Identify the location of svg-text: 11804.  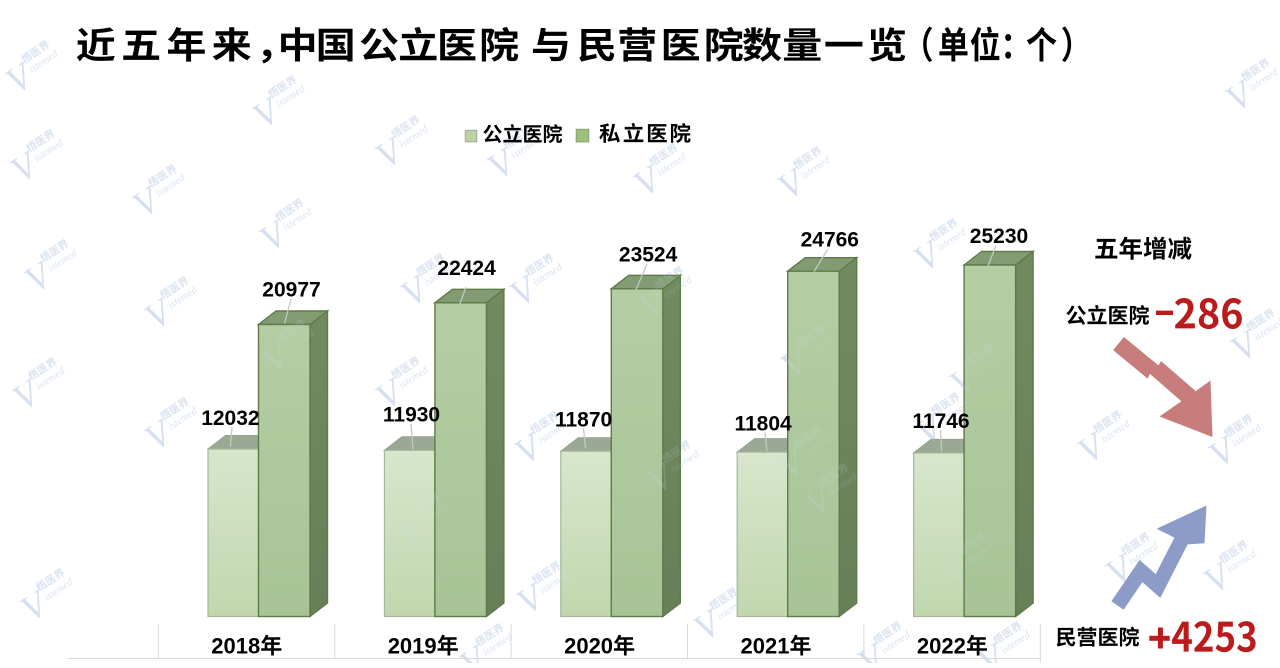
(763, 424).